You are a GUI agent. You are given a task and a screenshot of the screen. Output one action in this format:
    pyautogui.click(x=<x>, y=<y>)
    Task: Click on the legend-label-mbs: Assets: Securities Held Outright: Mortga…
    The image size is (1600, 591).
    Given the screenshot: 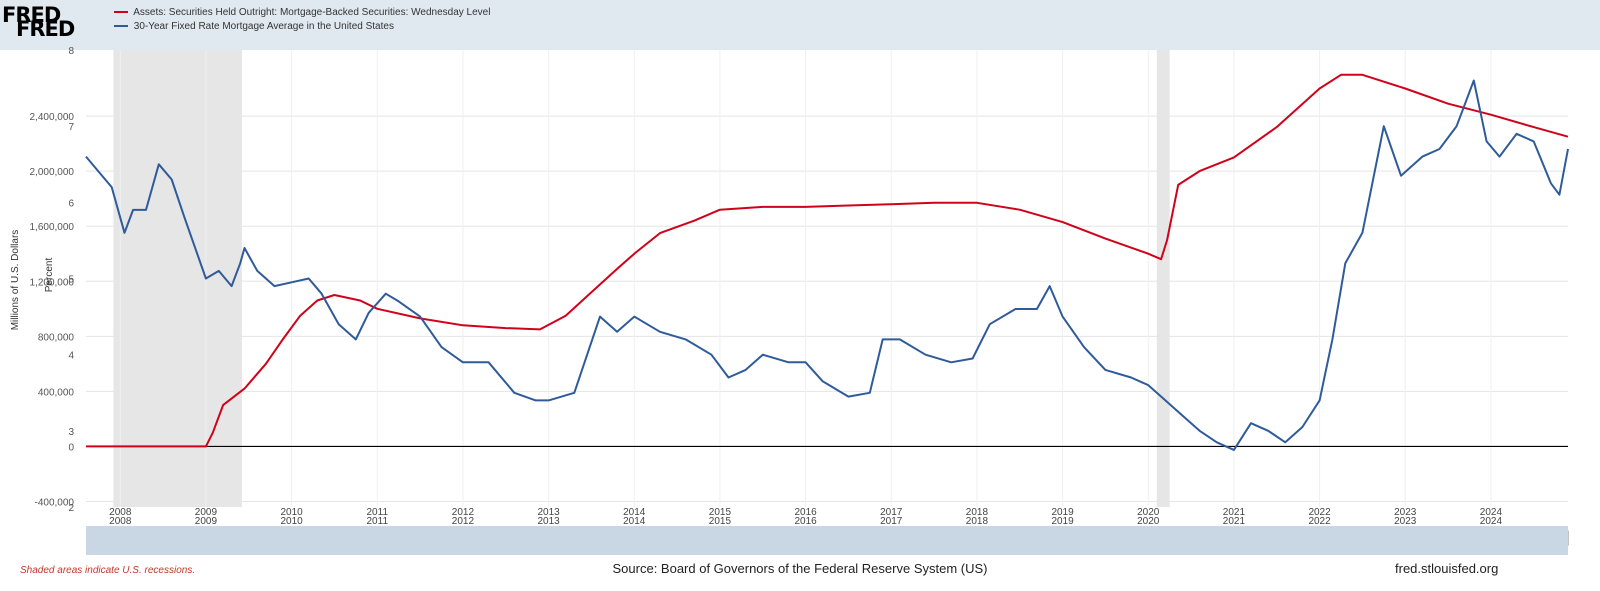 What is the action you would take?
    pyautogui.click(x=312, y=12)
    